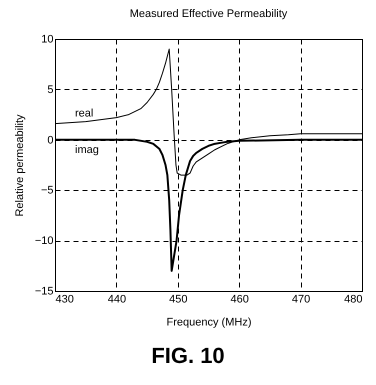 This screenshot has width=376, height=385. What do you see at coordinates (209, 14) in the screenshot?
I see `chart-title: Measured Effective Permeability` at bounding box center [209, 14].